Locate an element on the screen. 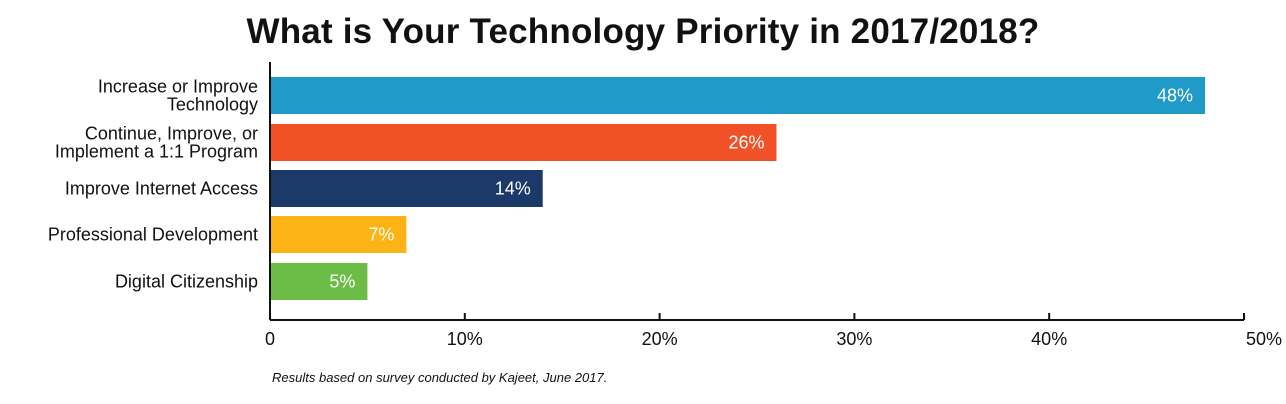 The image size is (1286, 404). x-tick-label: 10% is located at coordinates (465, 339).